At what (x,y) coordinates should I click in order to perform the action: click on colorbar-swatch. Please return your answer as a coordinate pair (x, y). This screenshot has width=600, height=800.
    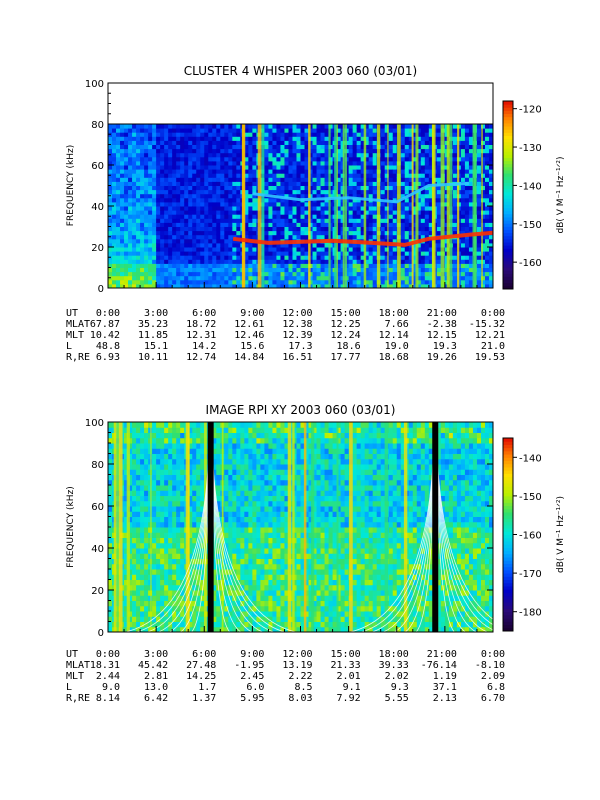
    Looking at the image, I should click on (508, 146).